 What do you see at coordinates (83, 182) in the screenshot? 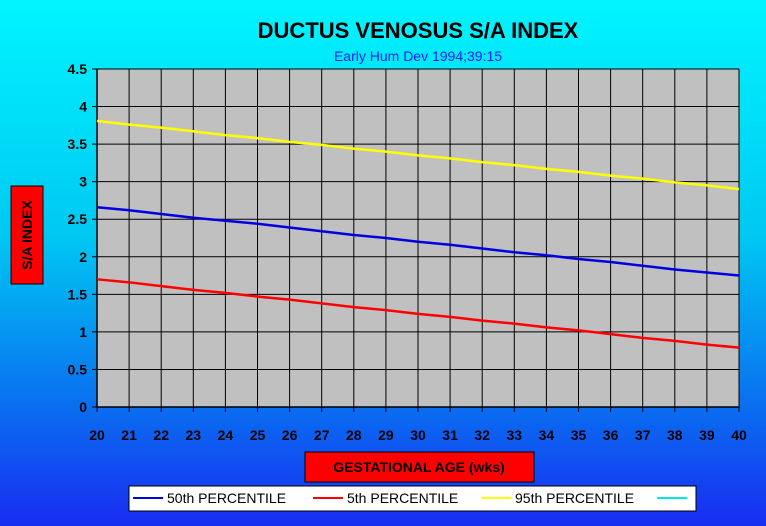
I see `y-tick-label: 3` at bounding box center [83, 182].